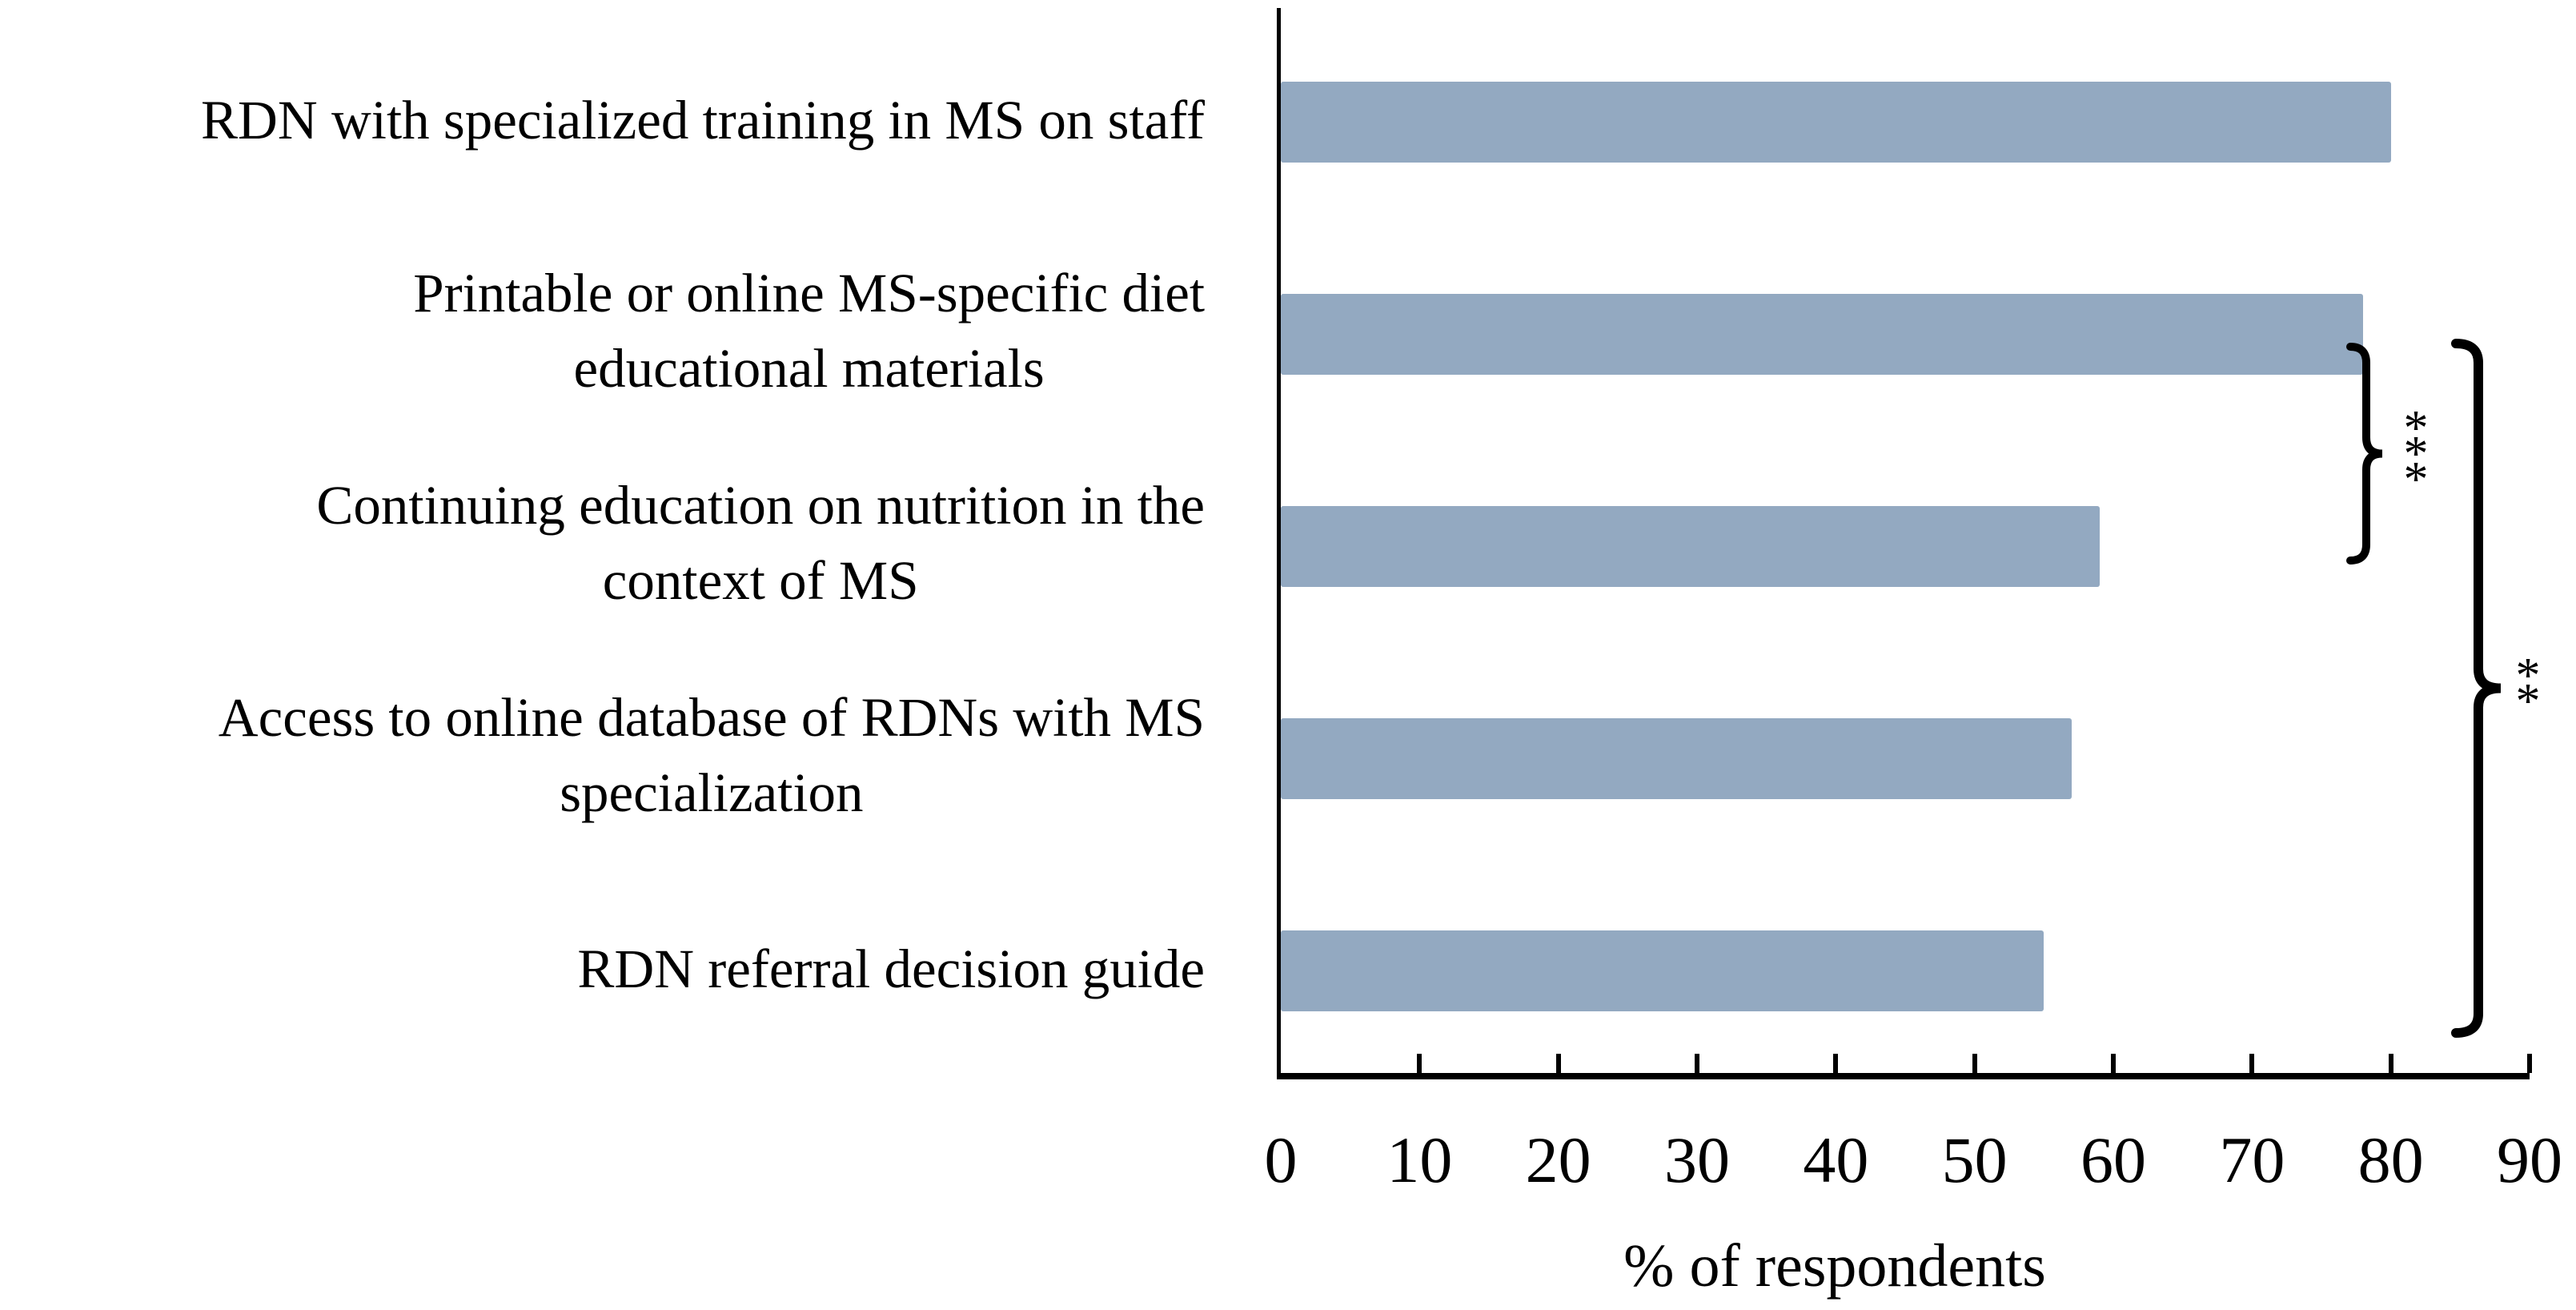 This screenshot has height=1310, width=2576. I want to click on x-axis-tick-label: 50, so click(1975, 1159).